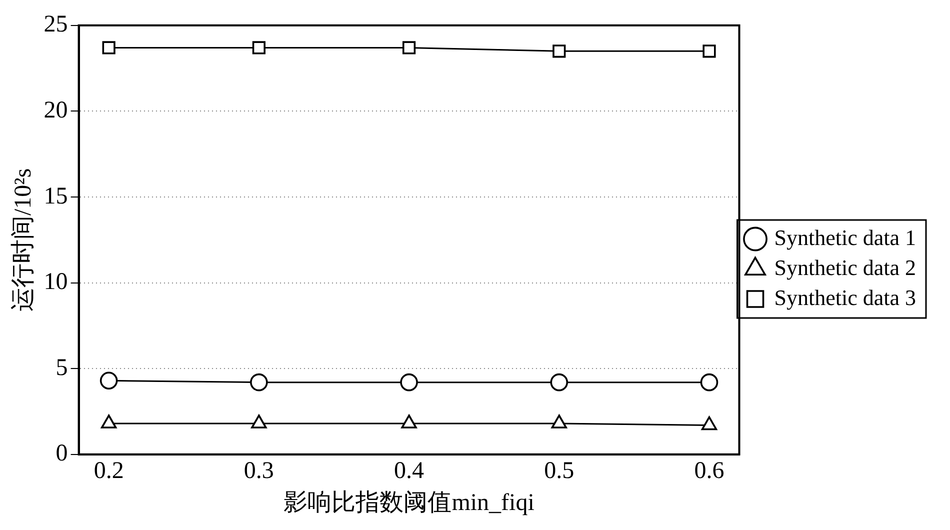 This screenshot has width=950, height=530. I want to click on y-tick-label: 15, so click(56, 196).